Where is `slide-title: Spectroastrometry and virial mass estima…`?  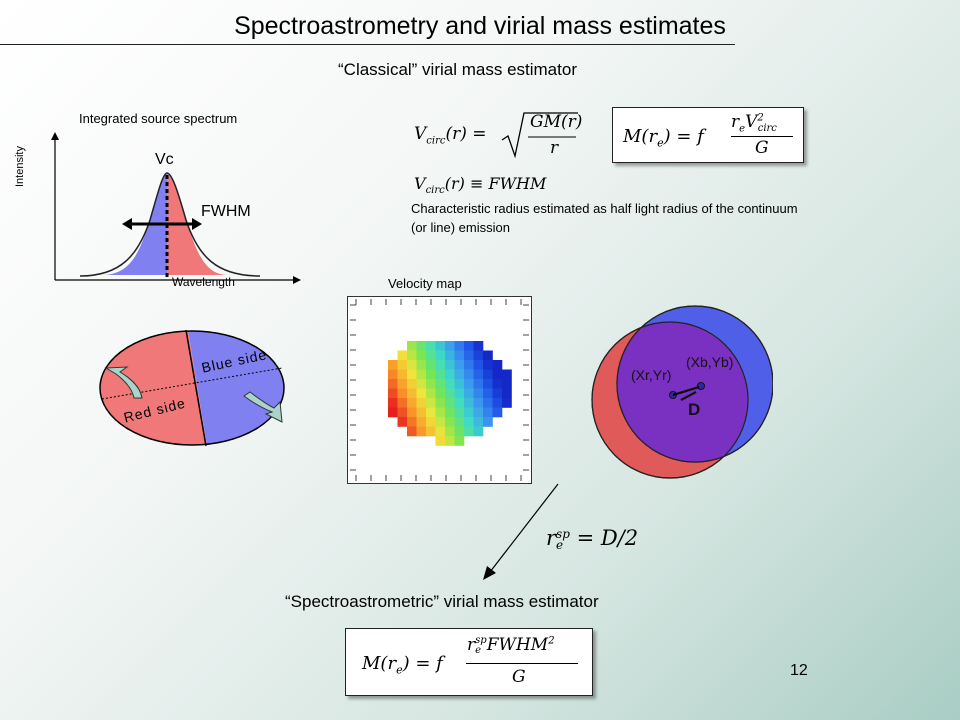 slide-title: Spectroastrometry and virial mass estima… is located at coordinates (480, 26).